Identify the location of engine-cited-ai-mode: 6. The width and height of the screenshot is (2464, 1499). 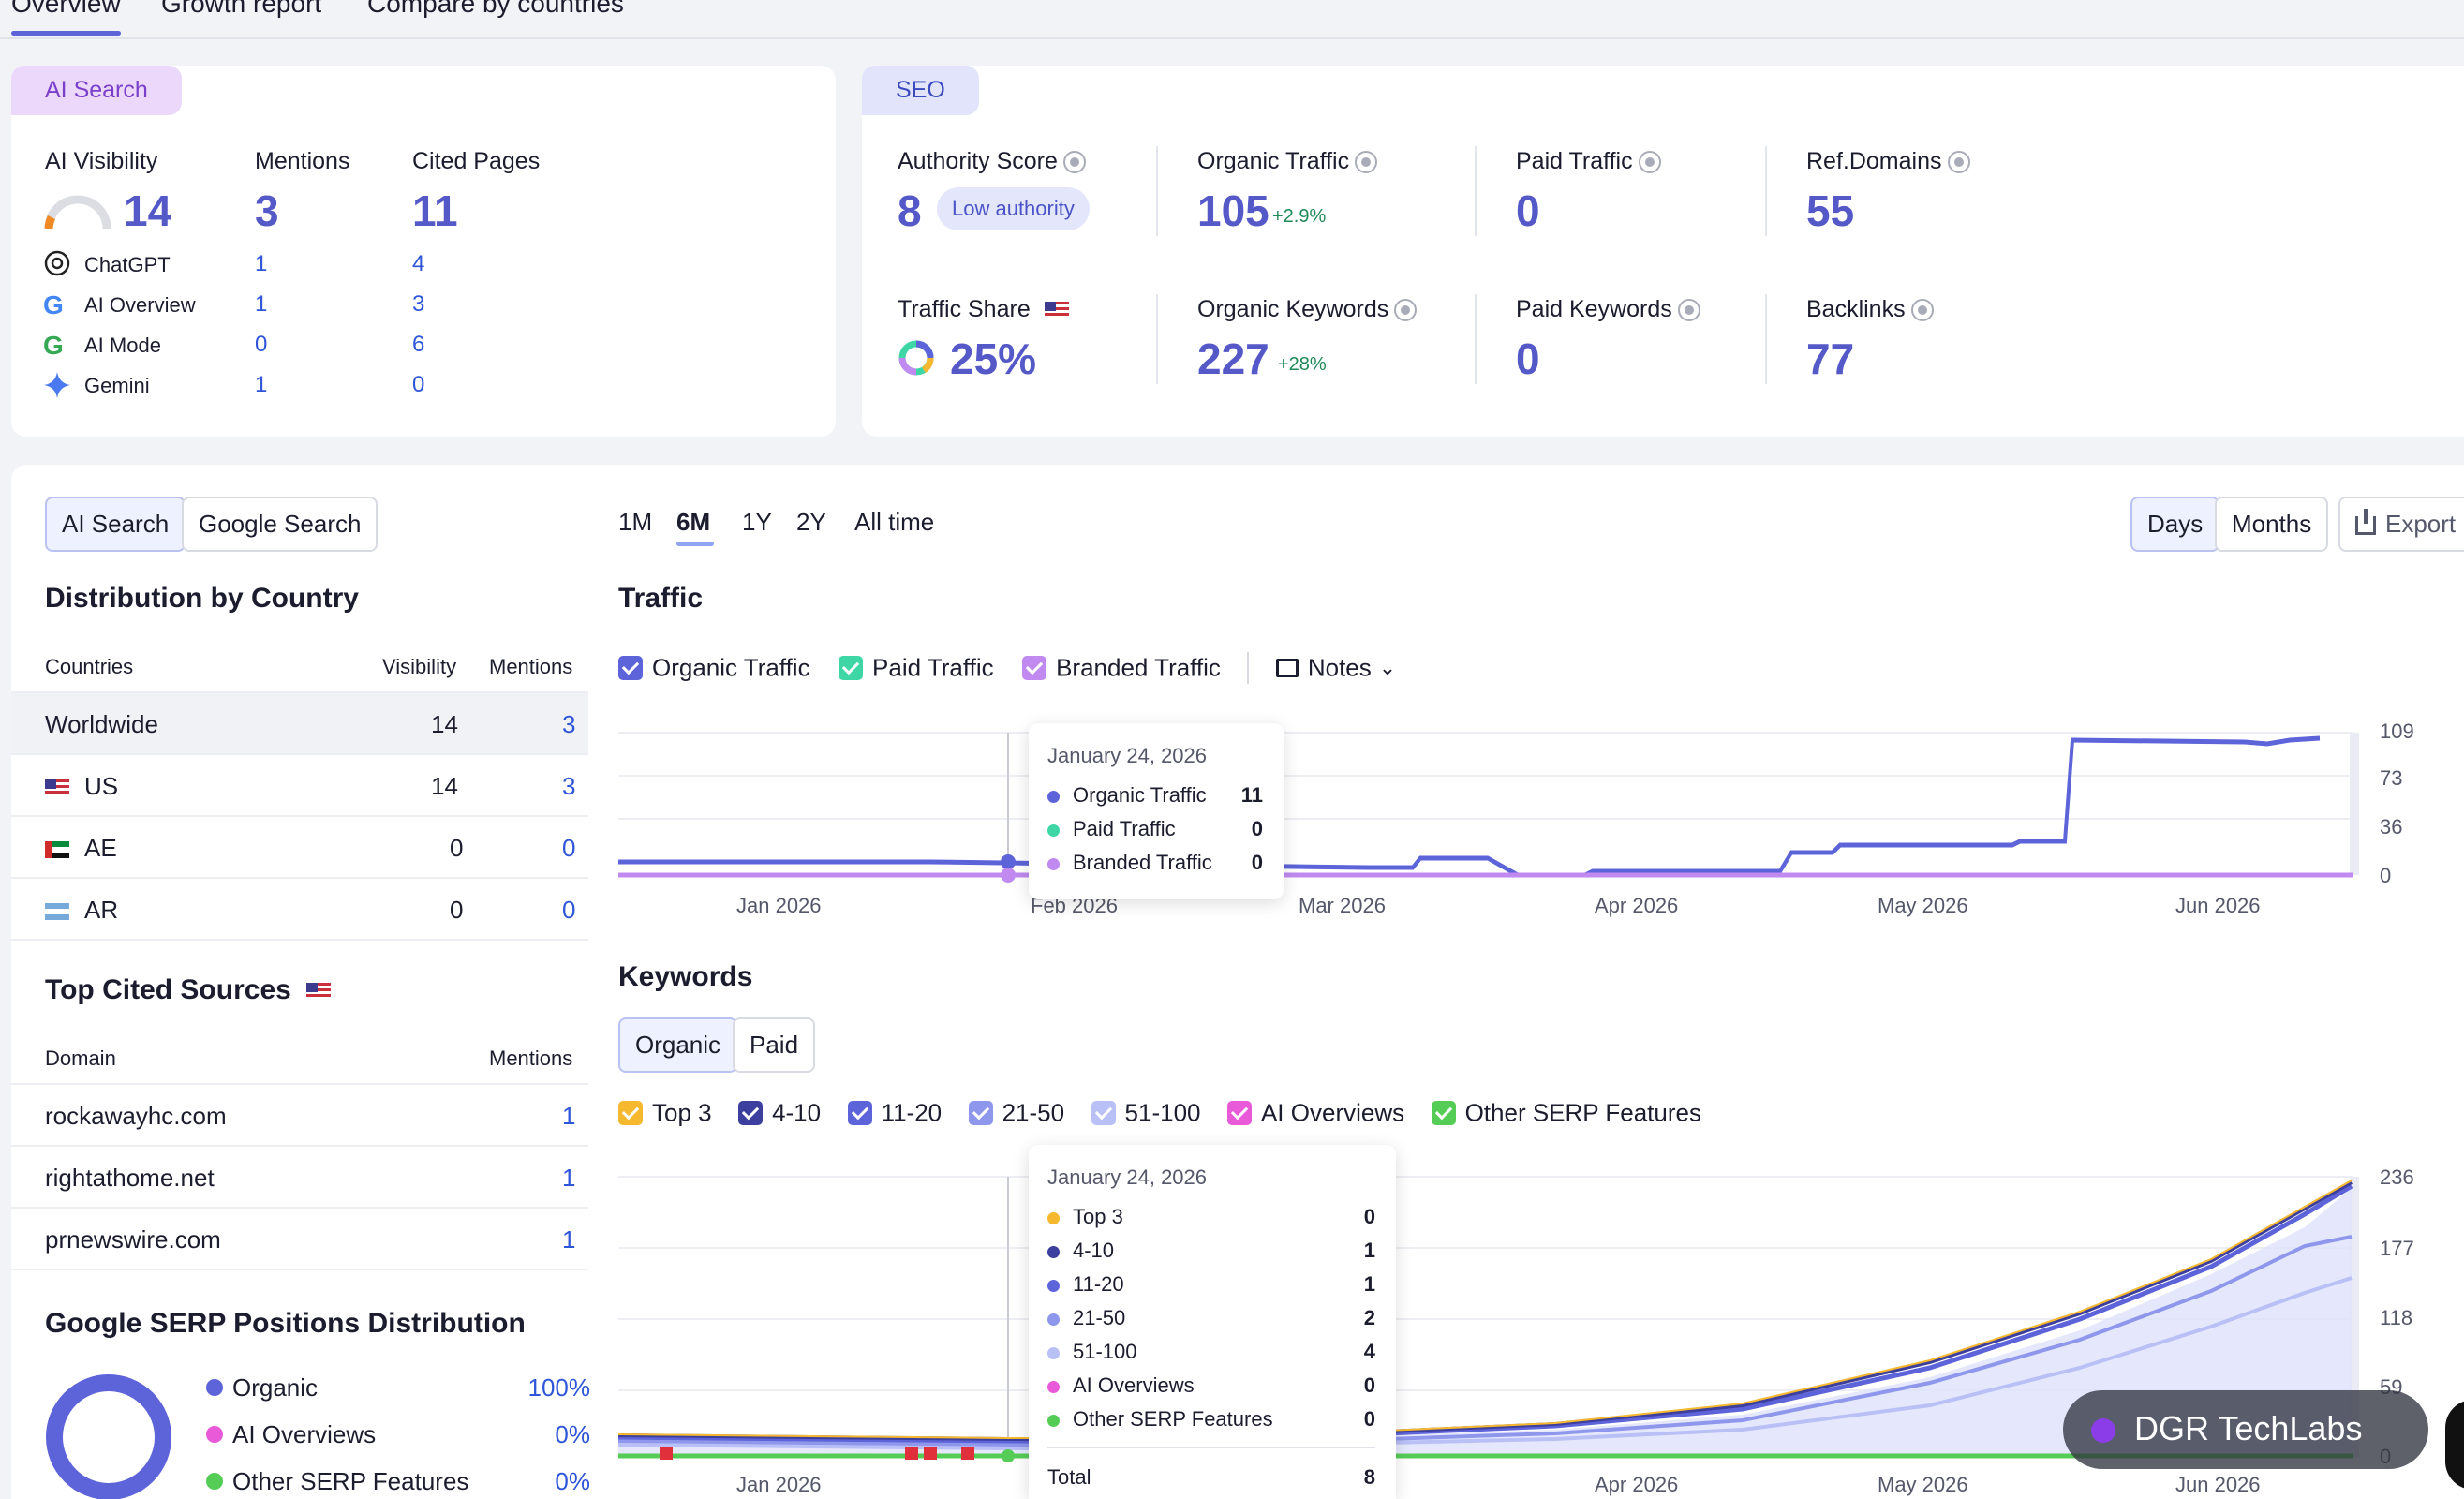
(418, 344).